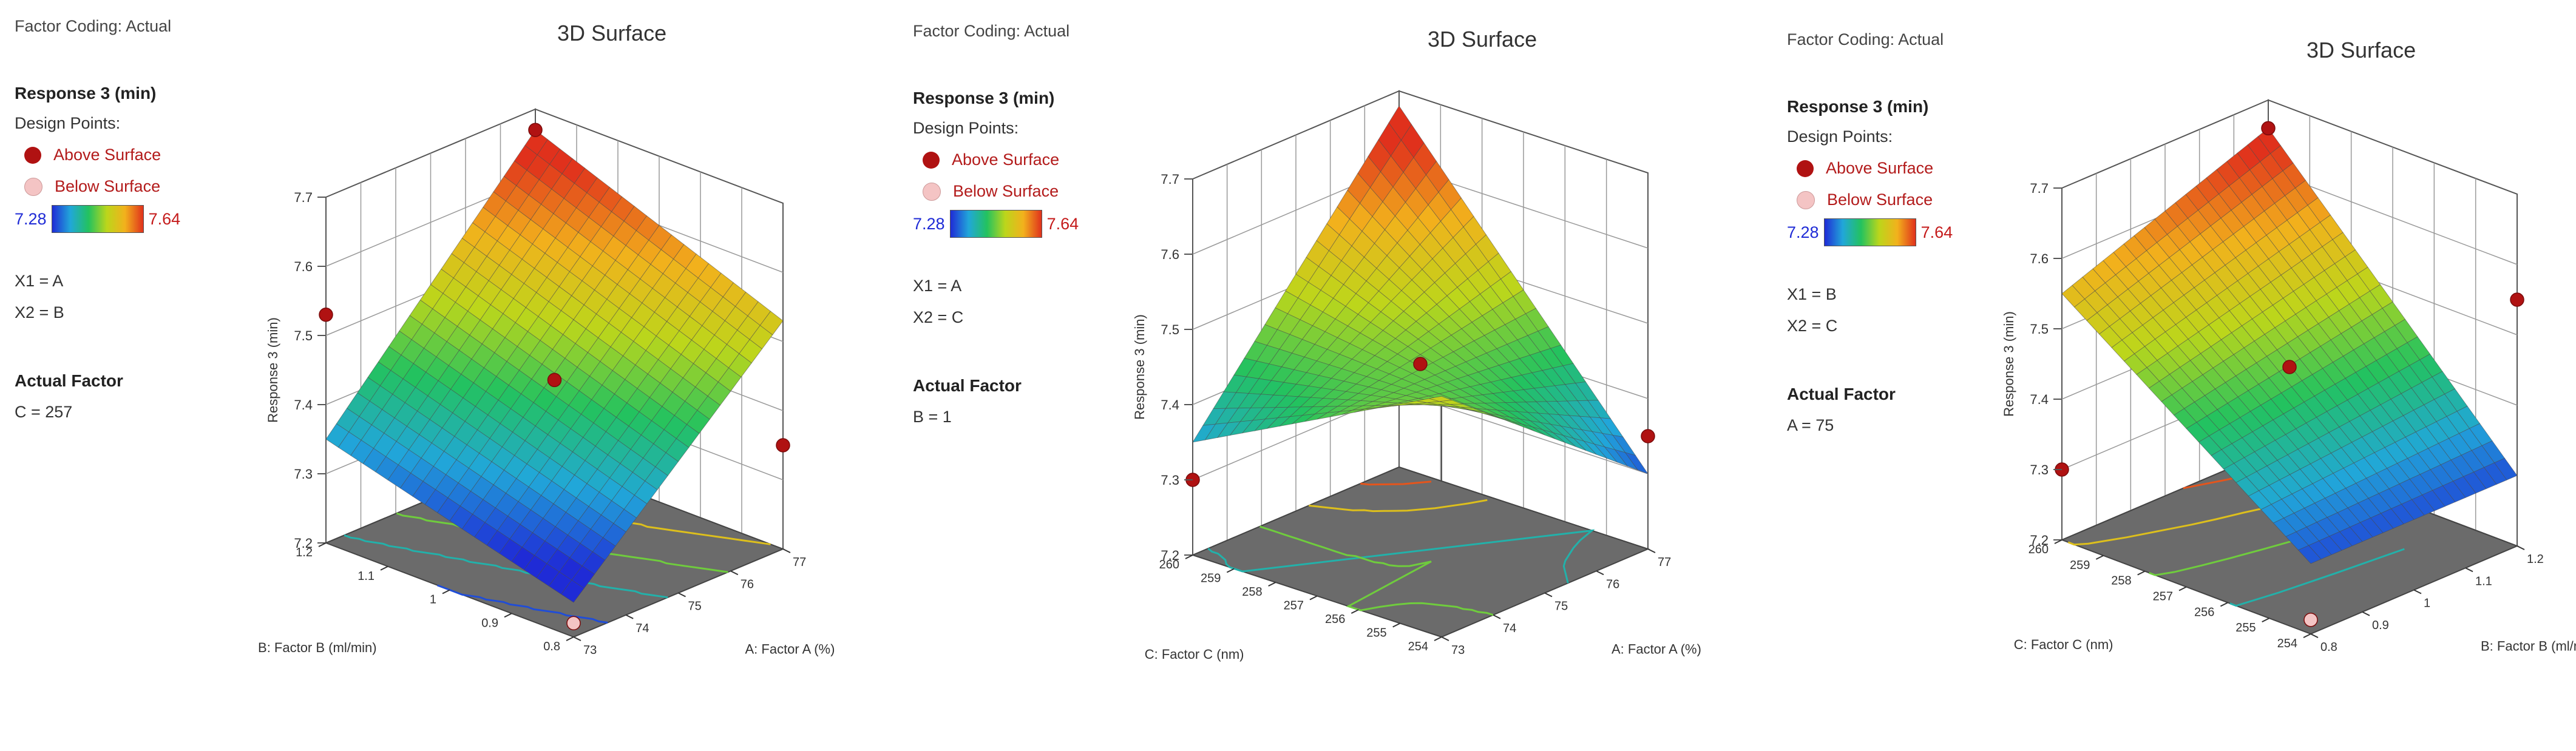 The image size is (2576, 751). I want to click on design-points-label: Design Points:, so click(68, 123).